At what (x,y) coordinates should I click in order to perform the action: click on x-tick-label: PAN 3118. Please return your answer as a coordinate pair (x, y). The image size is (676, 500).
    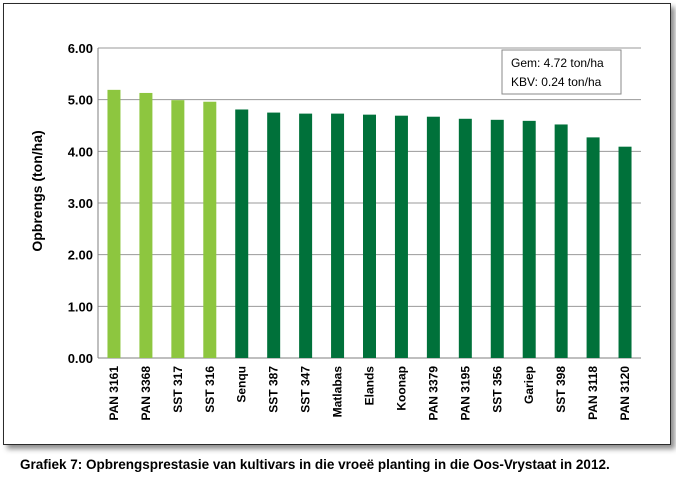
    Looking at the image, I should click on (593, 393).